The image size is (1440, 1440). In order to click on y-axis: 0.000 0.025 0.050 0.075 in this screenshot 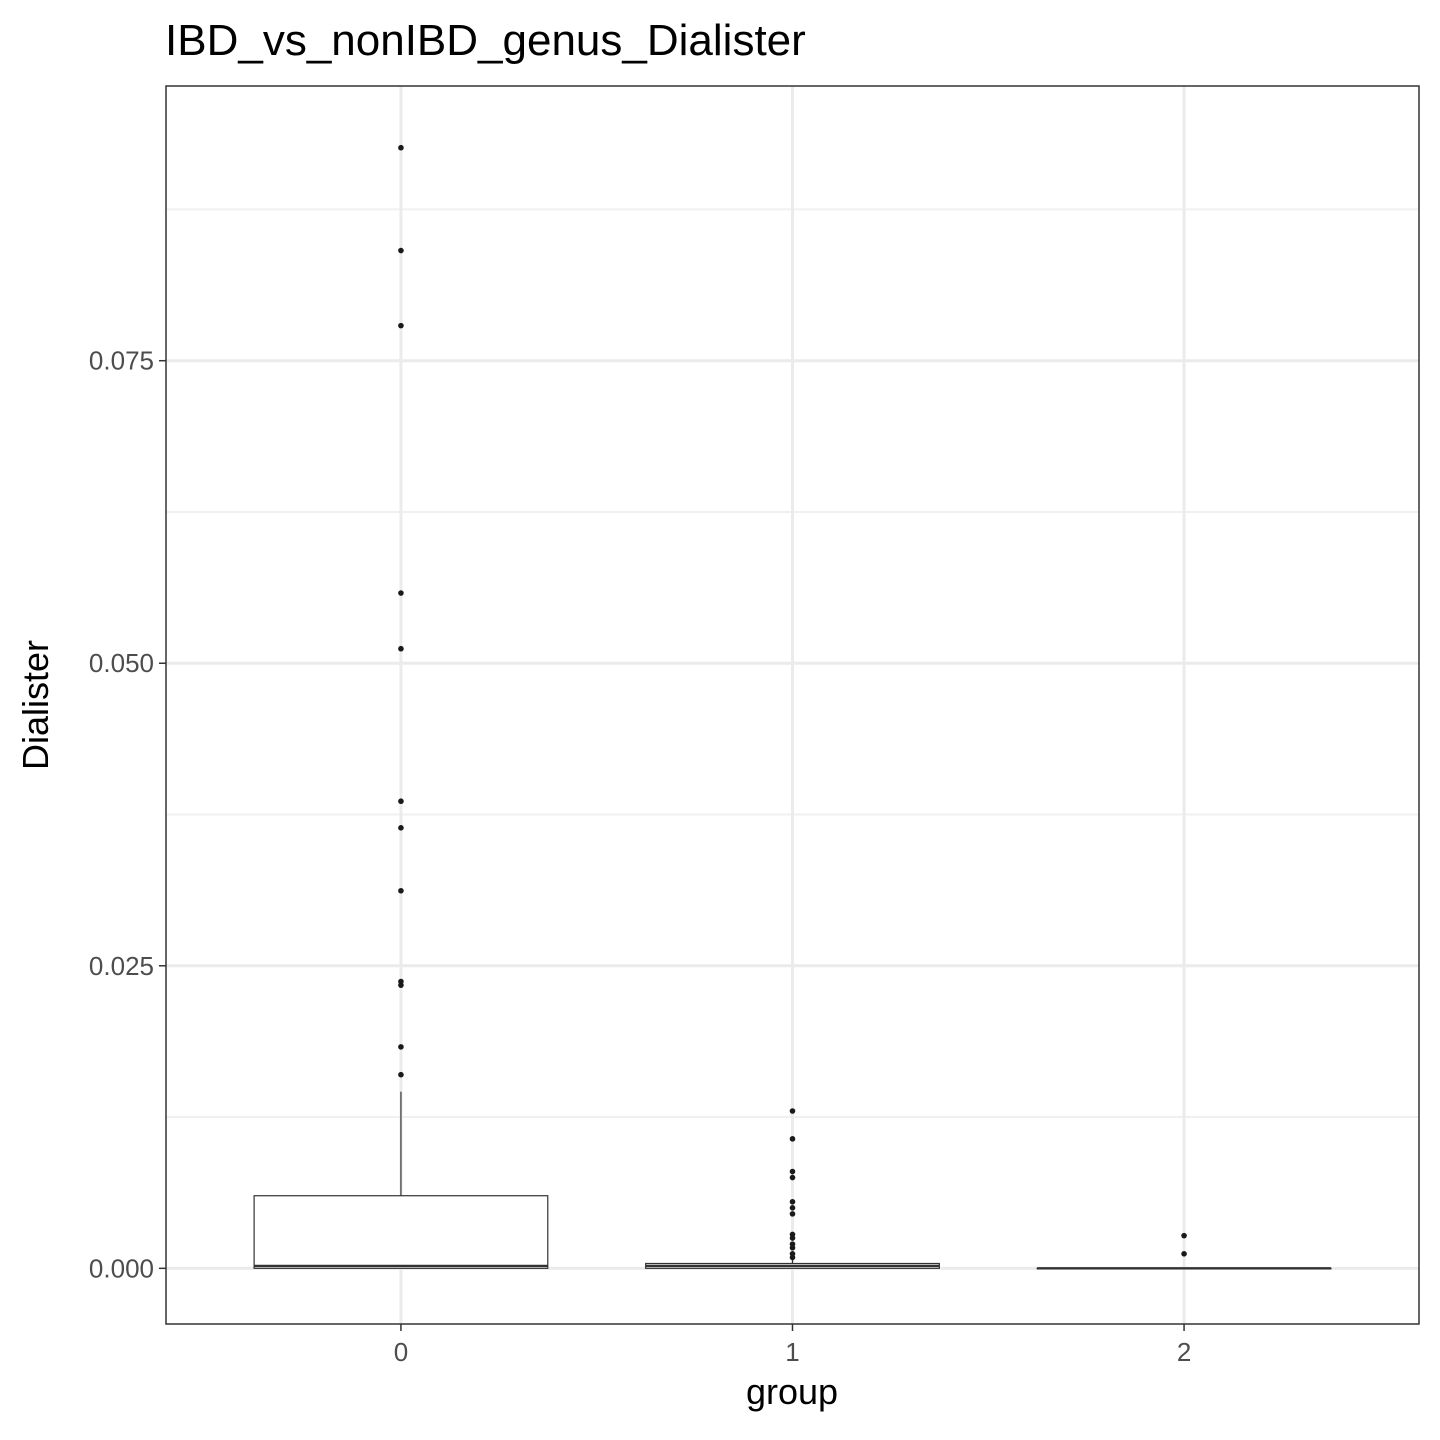, I will do `click(127, 814)`.